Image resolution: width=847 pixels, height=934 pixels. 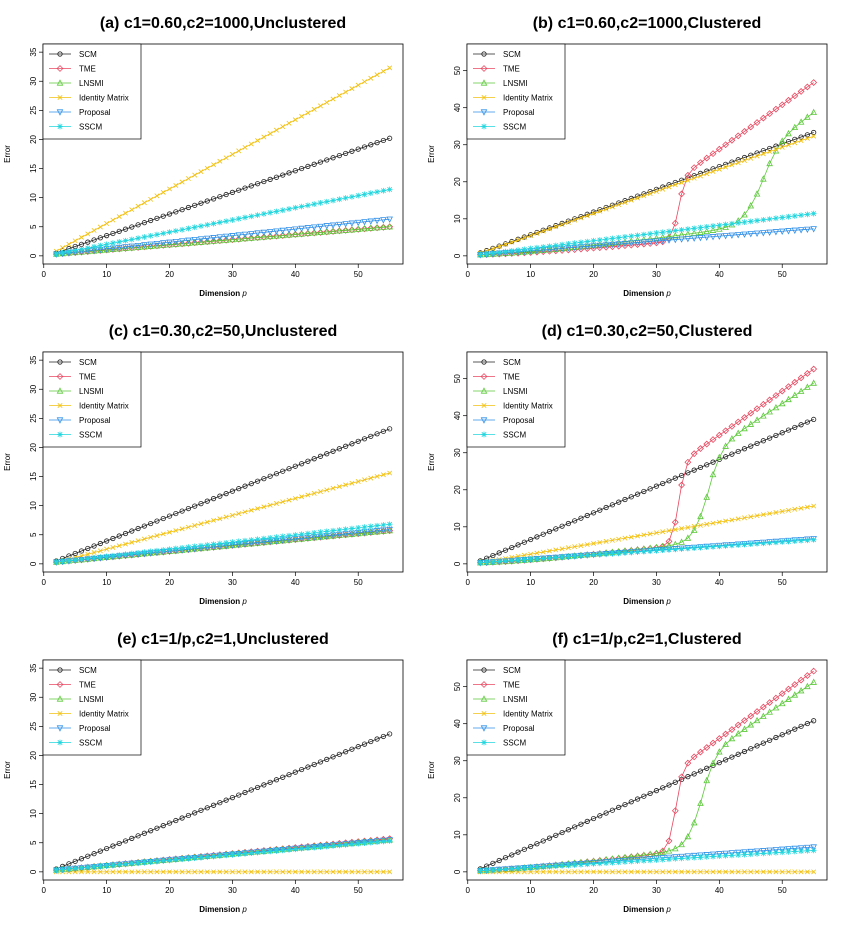 What do you see at coordinates (33, 359) in the screenshot?
I see `y-tick-label: 35` at bounding box center [33, 359].